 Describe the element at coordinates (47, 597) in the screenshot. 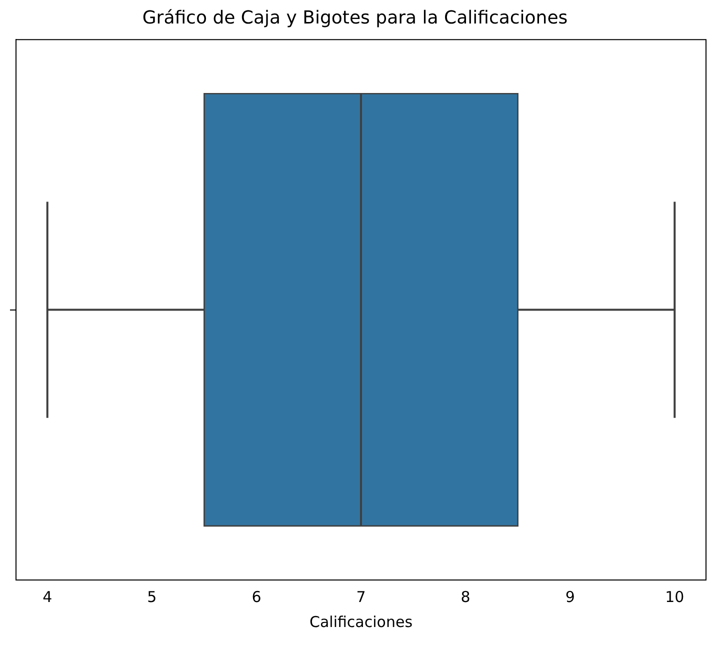

I see `x-tick-label: 4` at that location.